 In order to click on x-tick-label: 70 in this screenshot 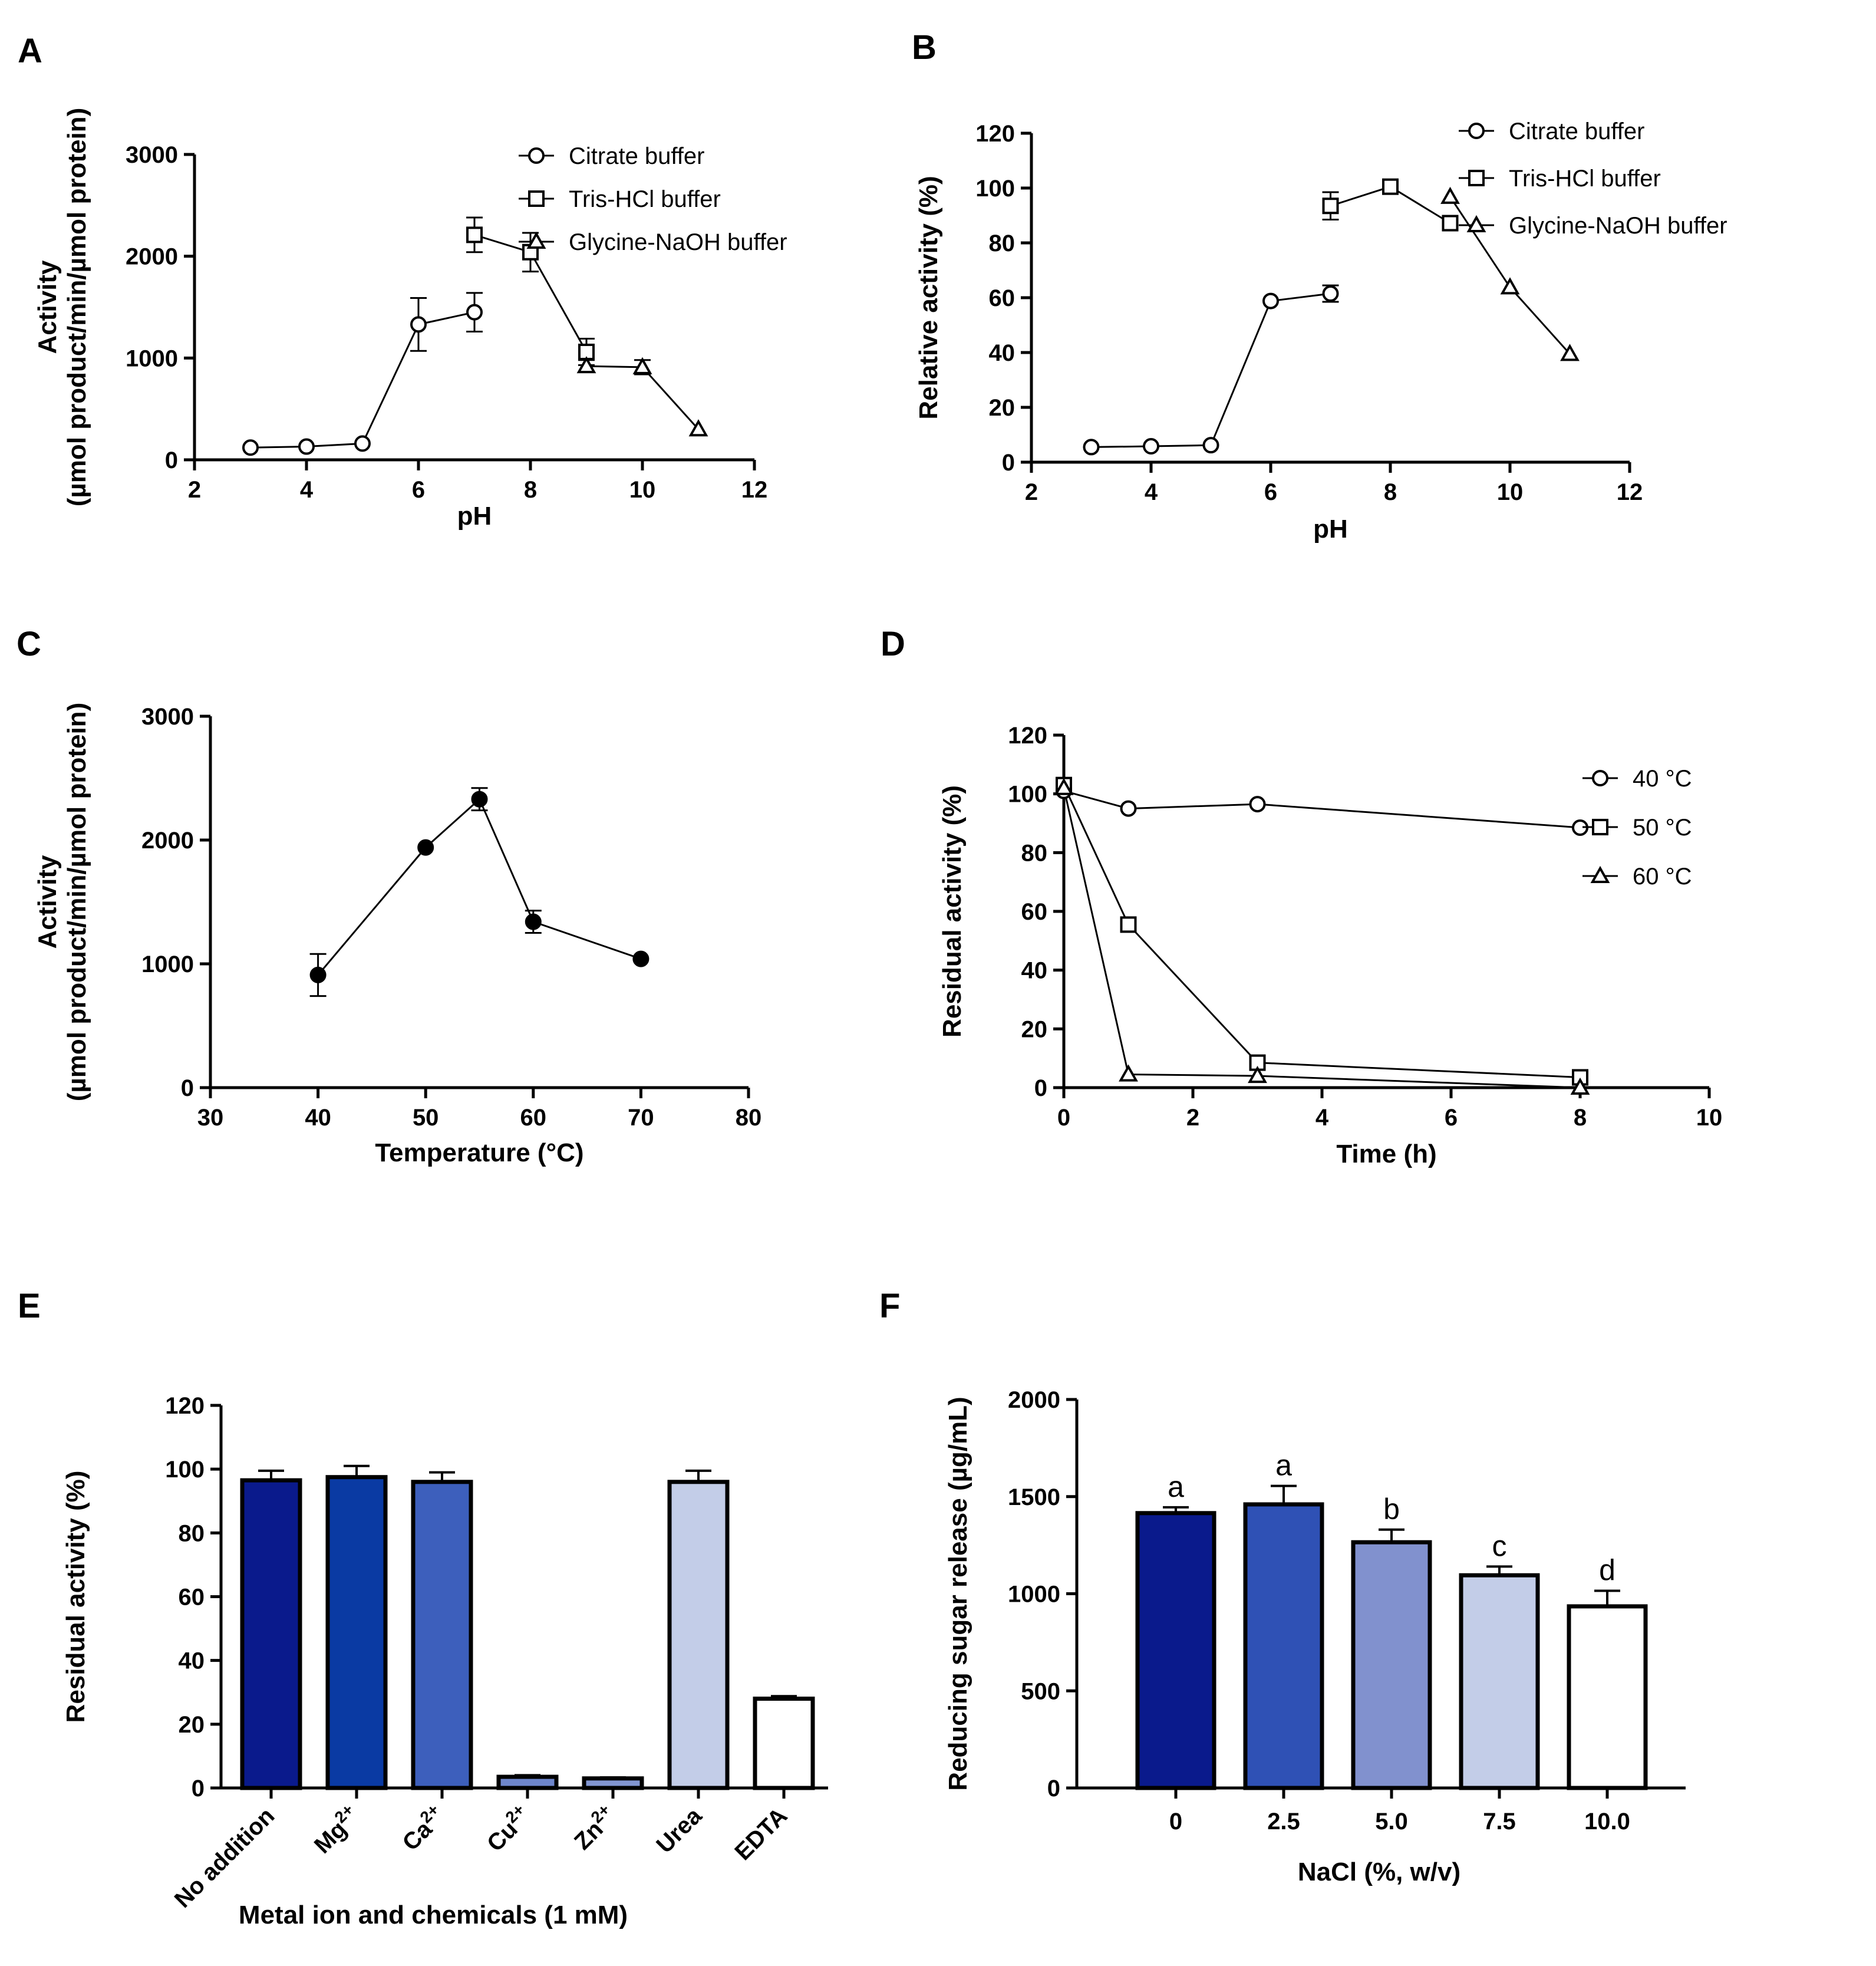, I will do `click(641, 1118)`.